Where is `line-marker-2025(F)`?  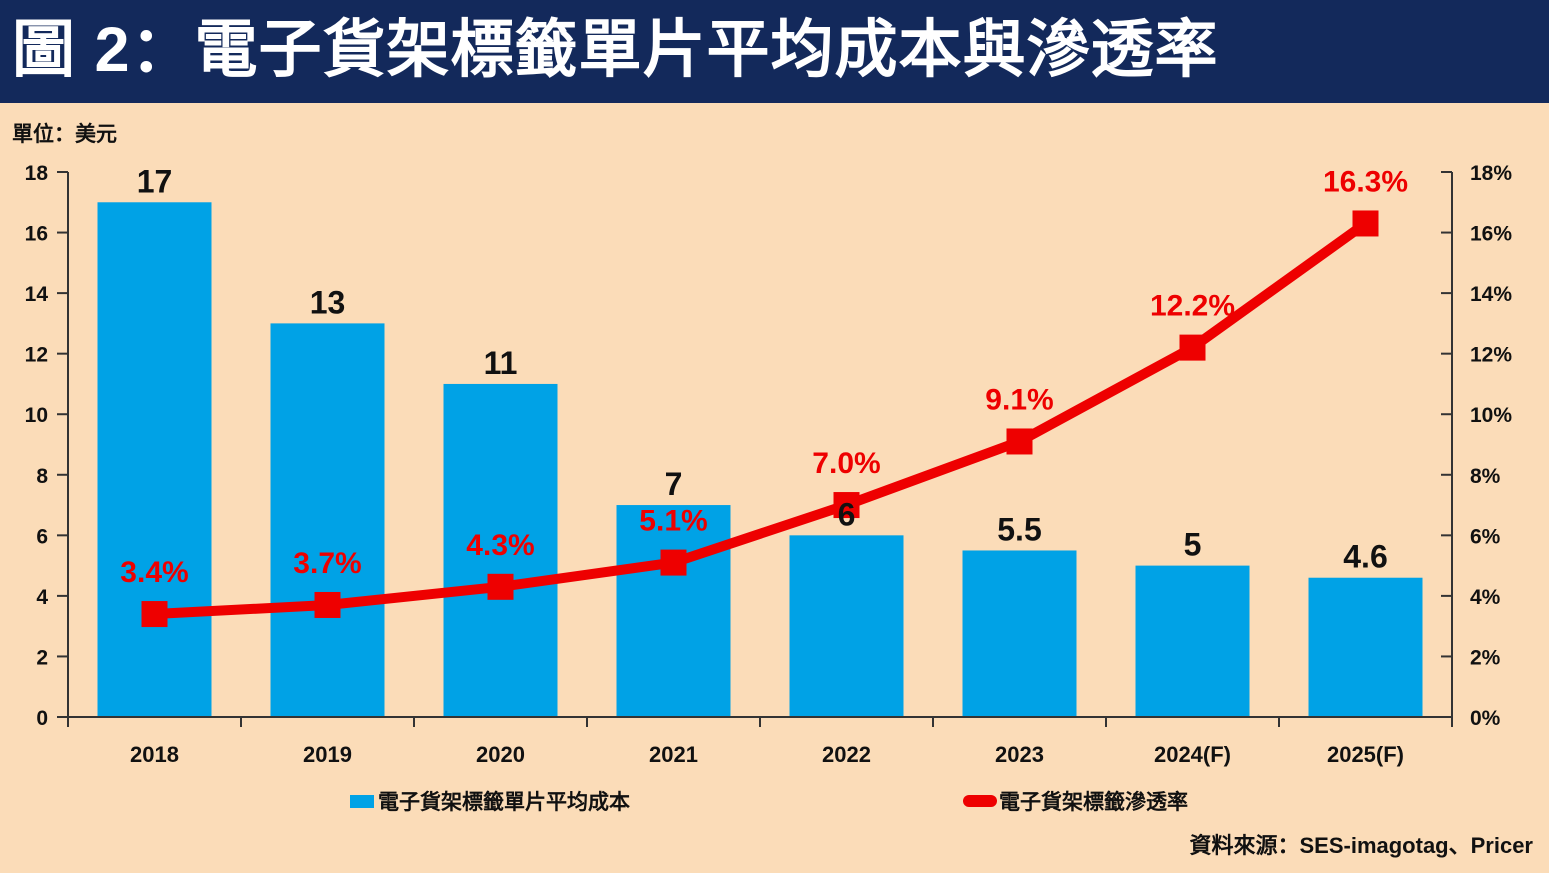 line-marker-2025(F) is located at coordinates (1365, 223).